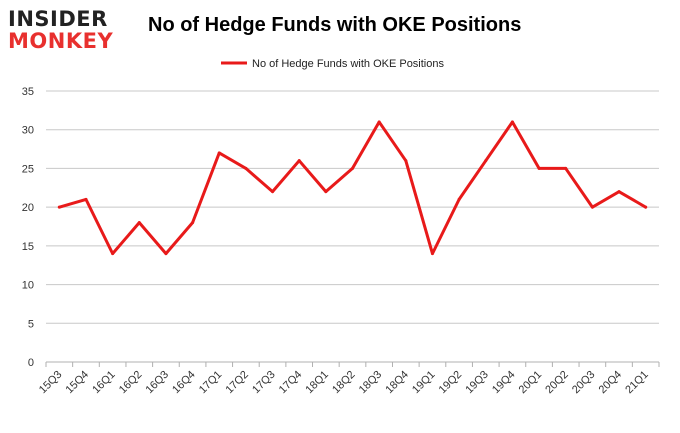 This screenshot has height=433, width=680. Describe the element at coordinates (317, 383) in the screenshot. I see `x-tick-label-18Q1: 18Q1` at that location.